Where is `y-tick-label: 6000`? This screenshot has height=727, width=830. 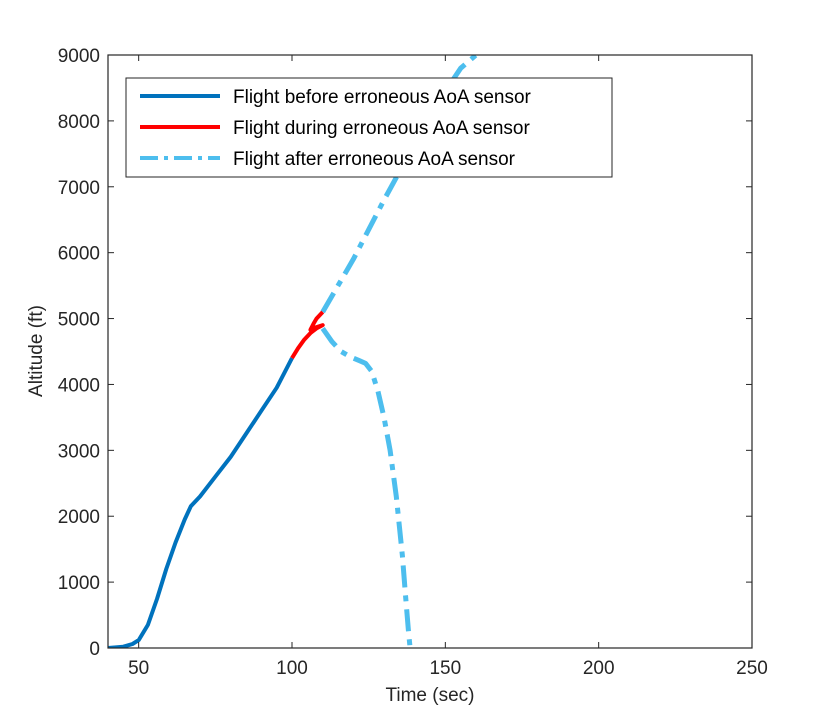 y-tick-label: 6000 is located at coordinates (79, 254).